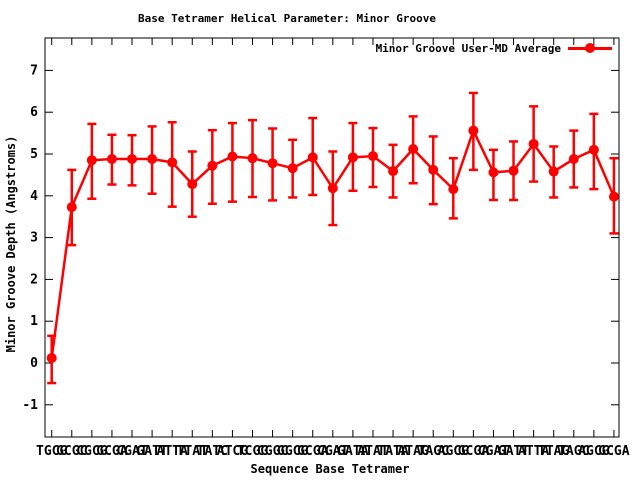 Image resolution: width=640 pixels, height=480 pixels. What do you see at coordinates (34, 279) in the screenshot?
I see `svg-text: 2` at bounding box center [34, 279].